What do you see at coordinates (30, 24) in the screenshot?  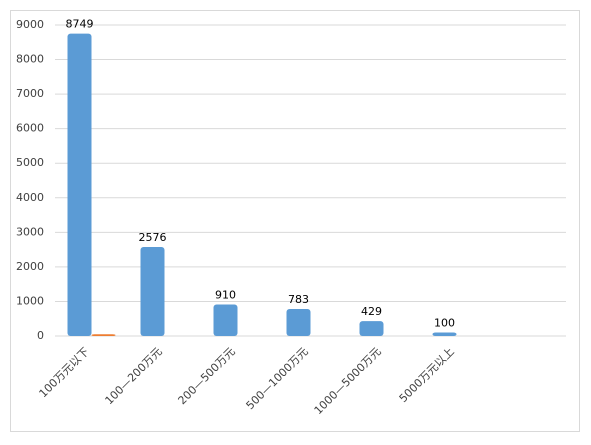 I see `y-tick-label: 9000` at bounding box center [30, 24].